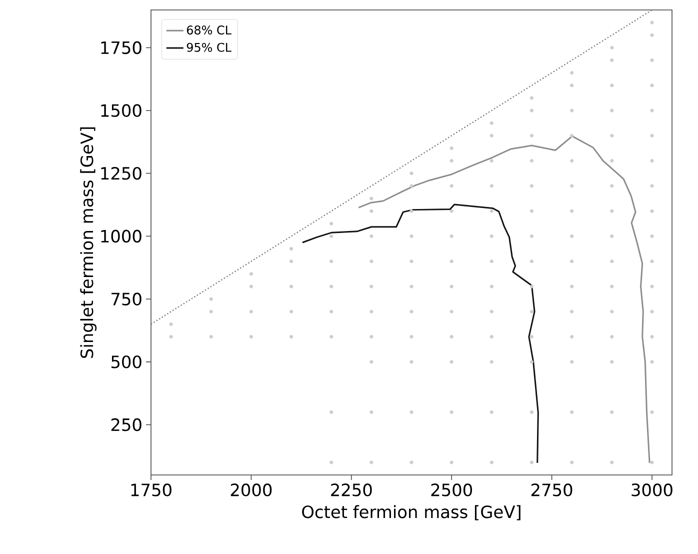 This screenshot has width=698, height=554. What do you see at coordinates (126, 361) in the screenshot?
I see `y-tick-label: 500` at bounding box center [126, 361].